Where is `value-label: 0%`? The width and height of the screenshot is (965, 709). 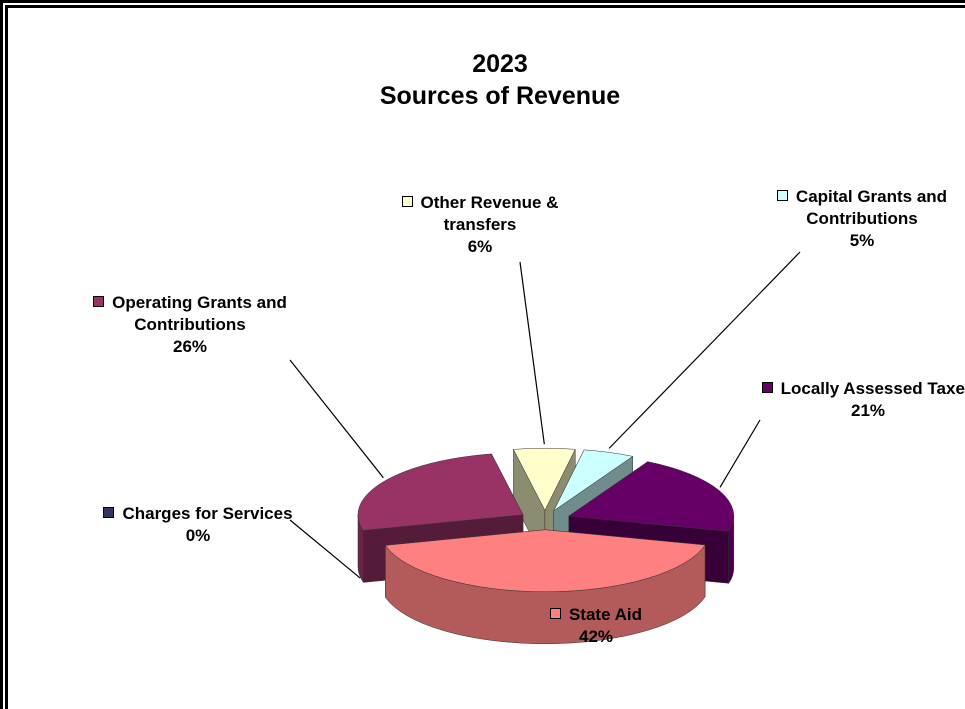
value-label: 0% is located at coordinates (198, 535).